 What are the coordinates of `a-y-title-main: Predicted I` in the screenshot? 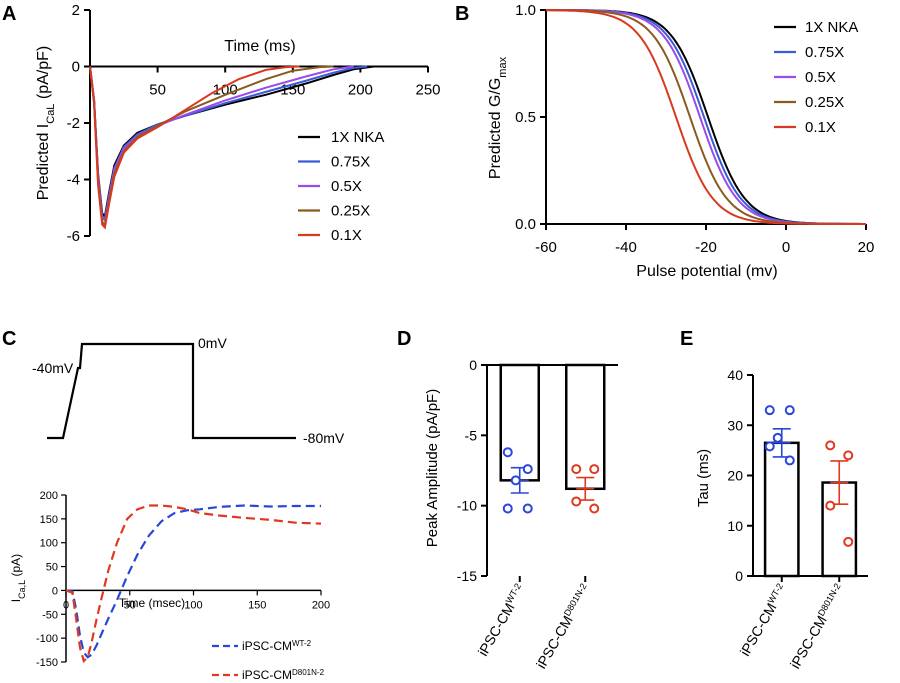 It's located at (43, 162).